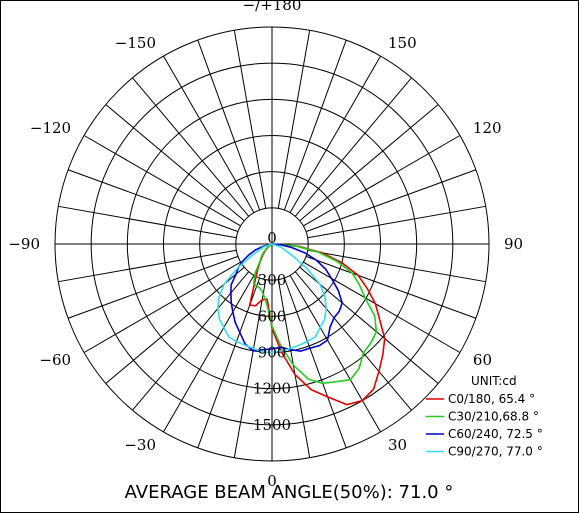  What do you see at coordinates (135, 43) in the screenshot?
I see `angle-label: −150` at bounding box center [135, 43].